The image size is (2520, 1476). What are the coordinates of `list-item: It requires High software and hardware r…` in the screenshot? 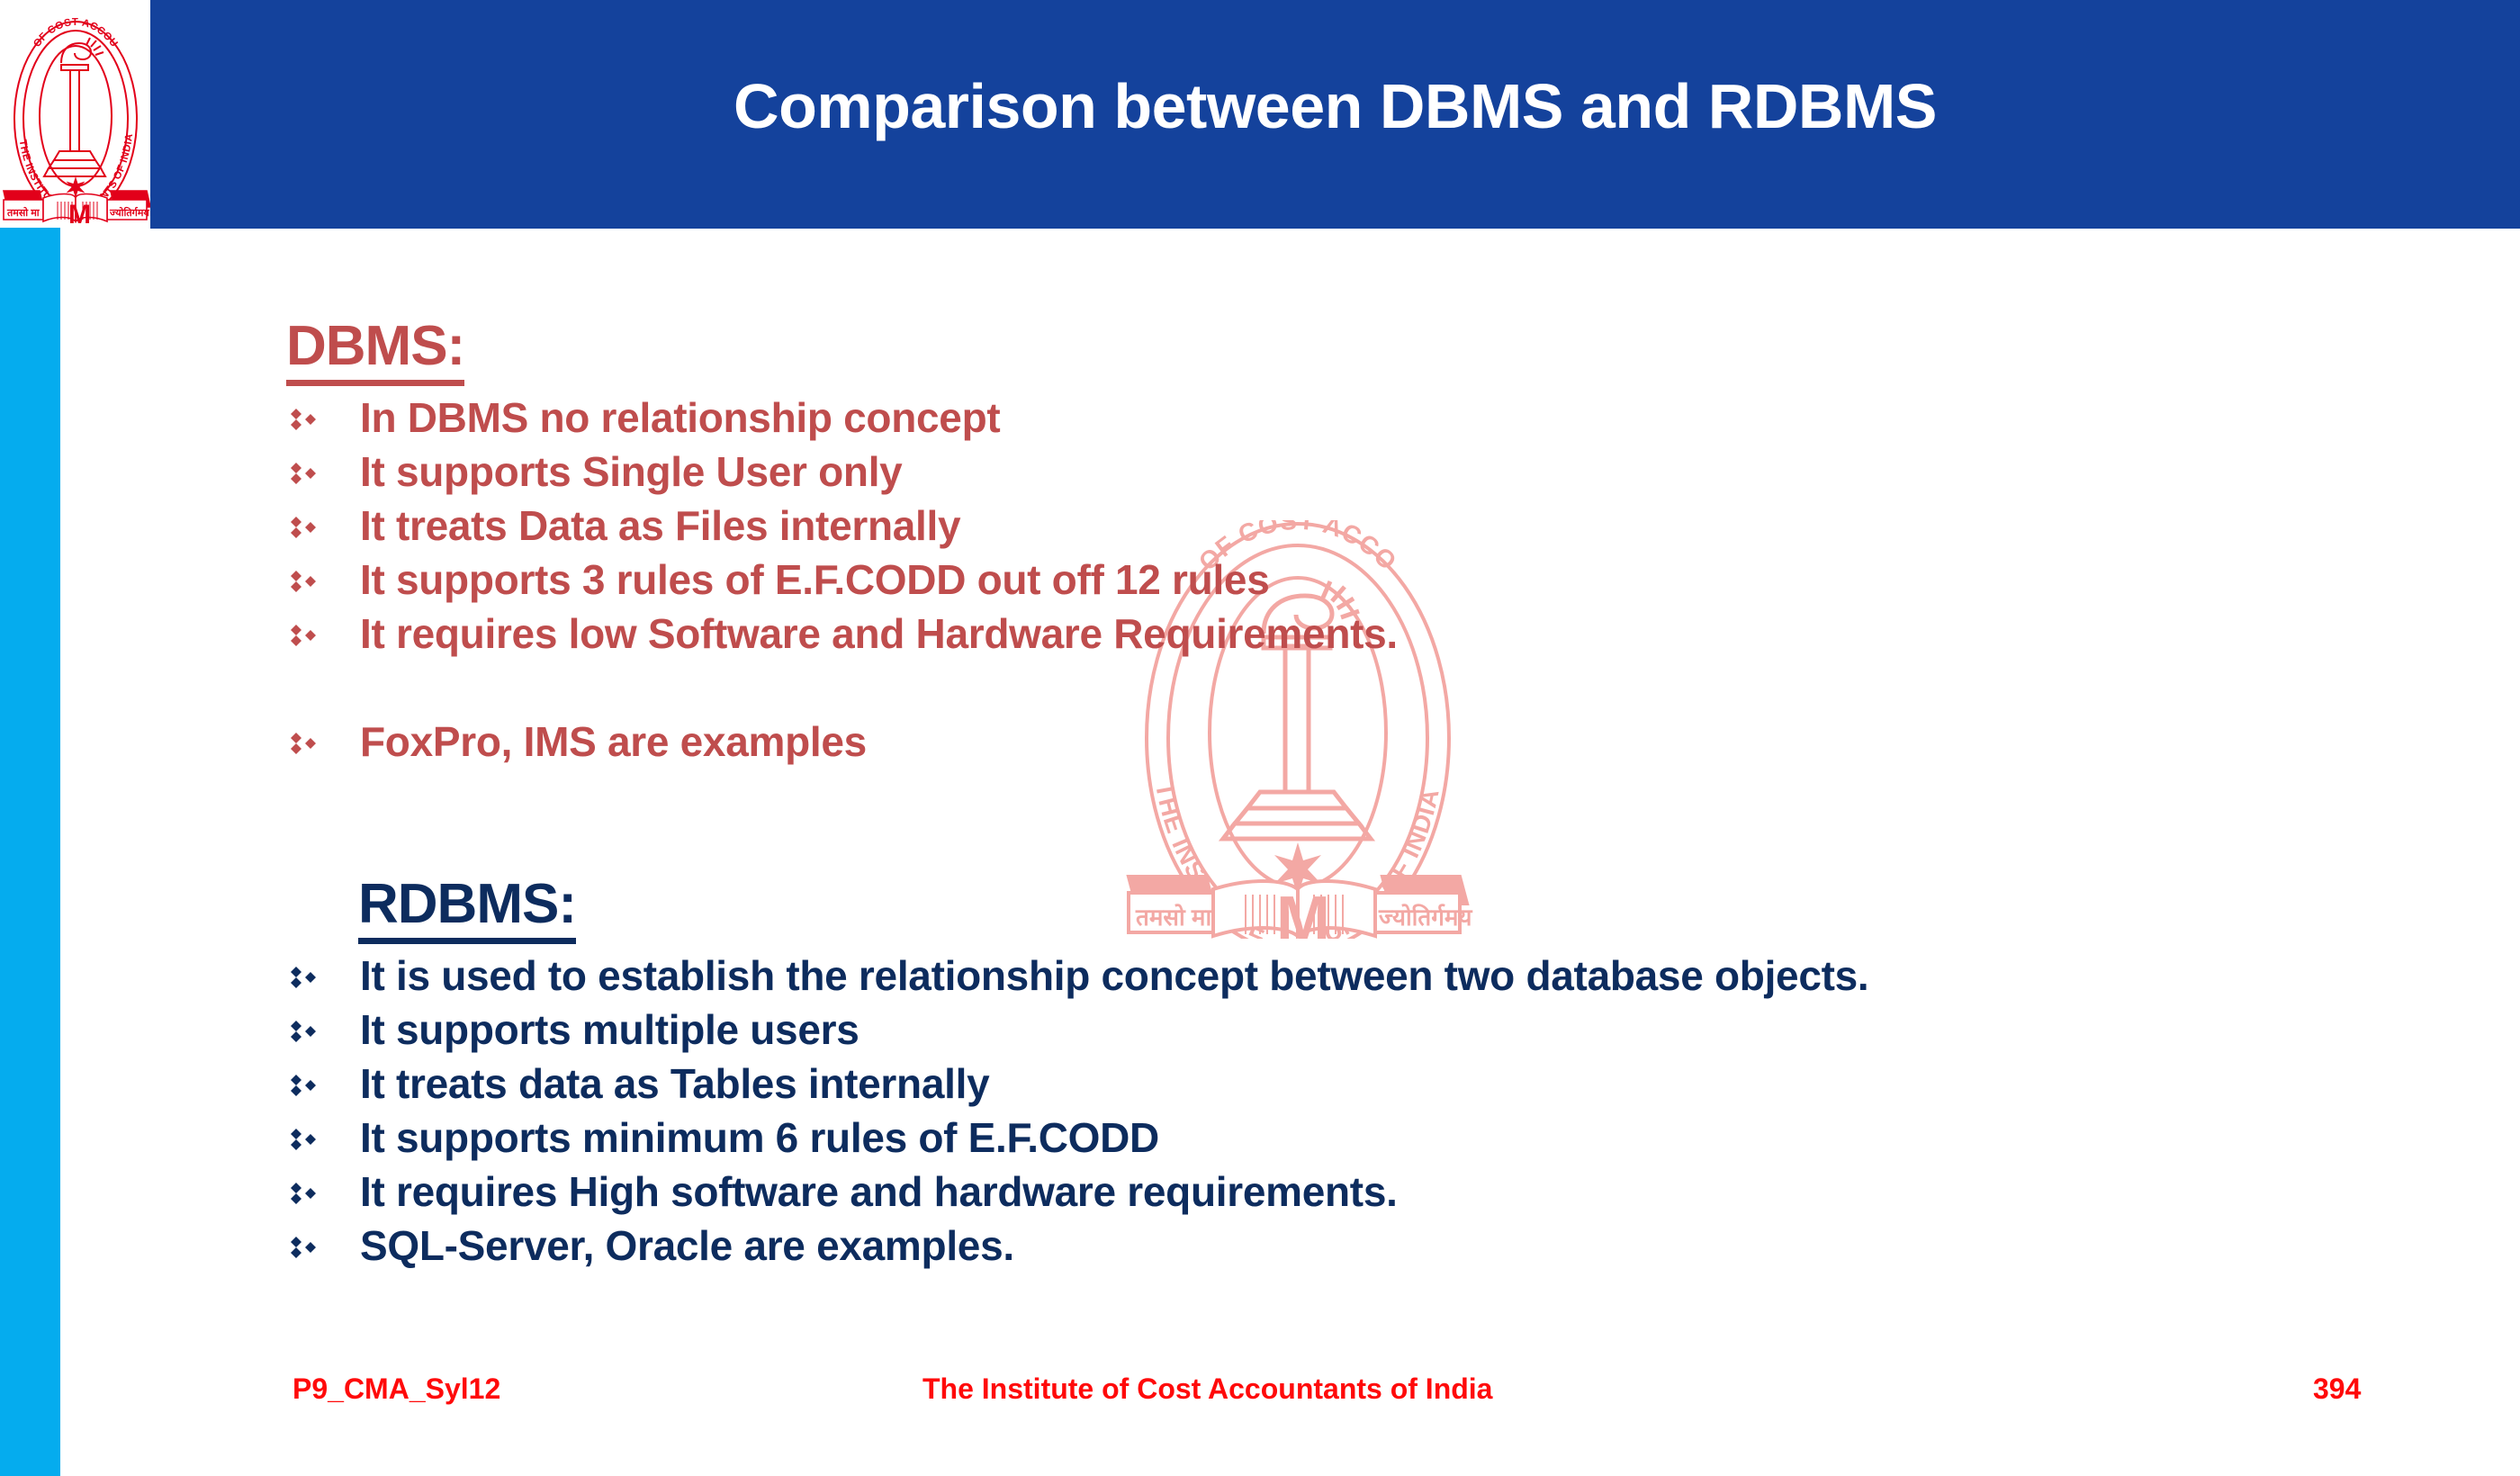 It's located at (1350, 1192).